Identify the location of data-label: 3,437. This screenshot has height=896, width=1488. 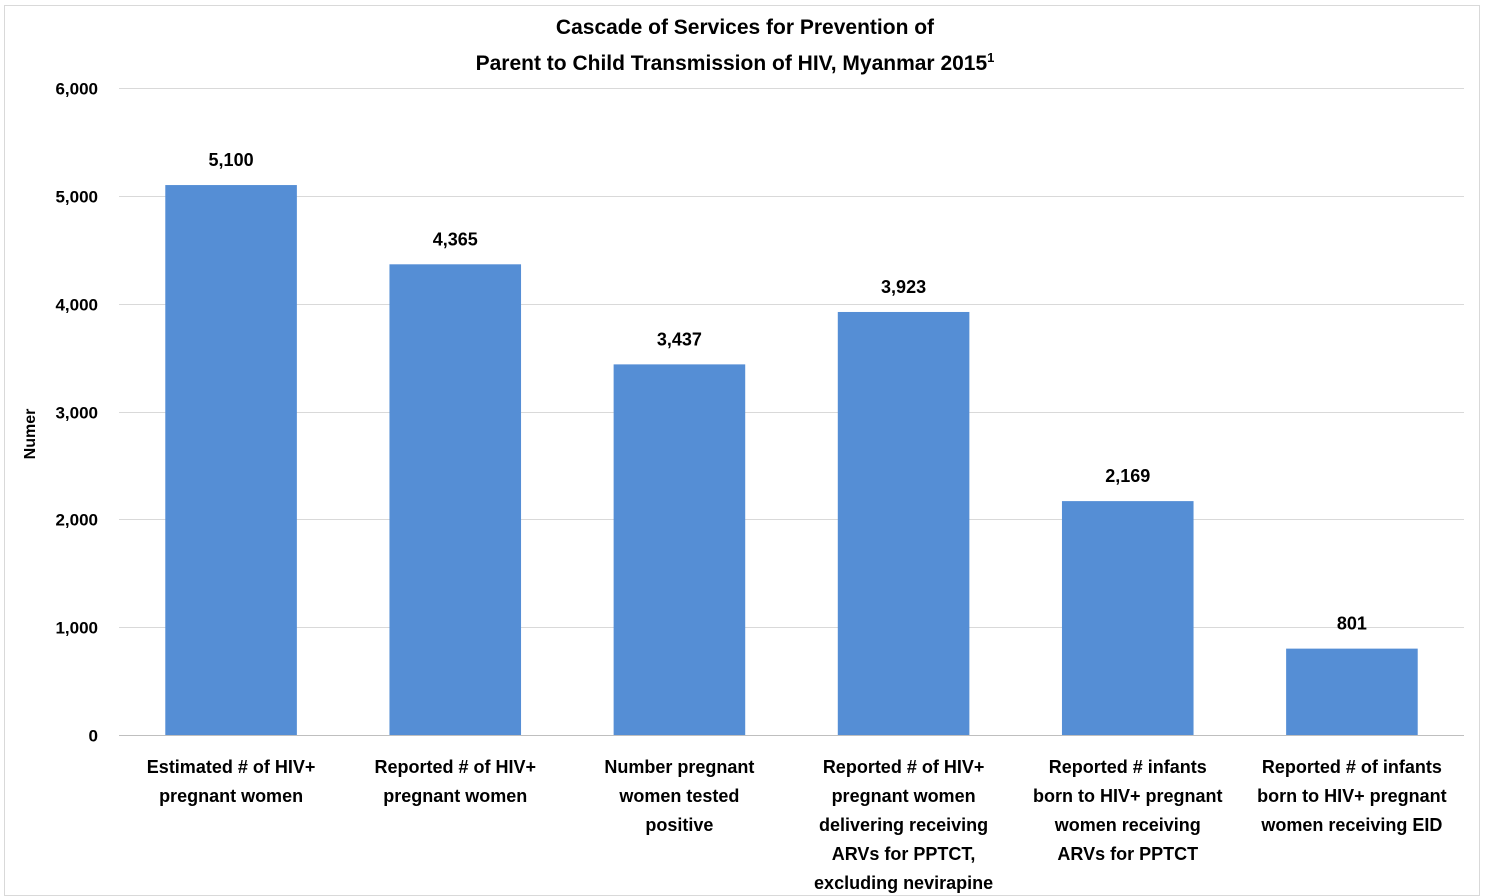
(679, 339).